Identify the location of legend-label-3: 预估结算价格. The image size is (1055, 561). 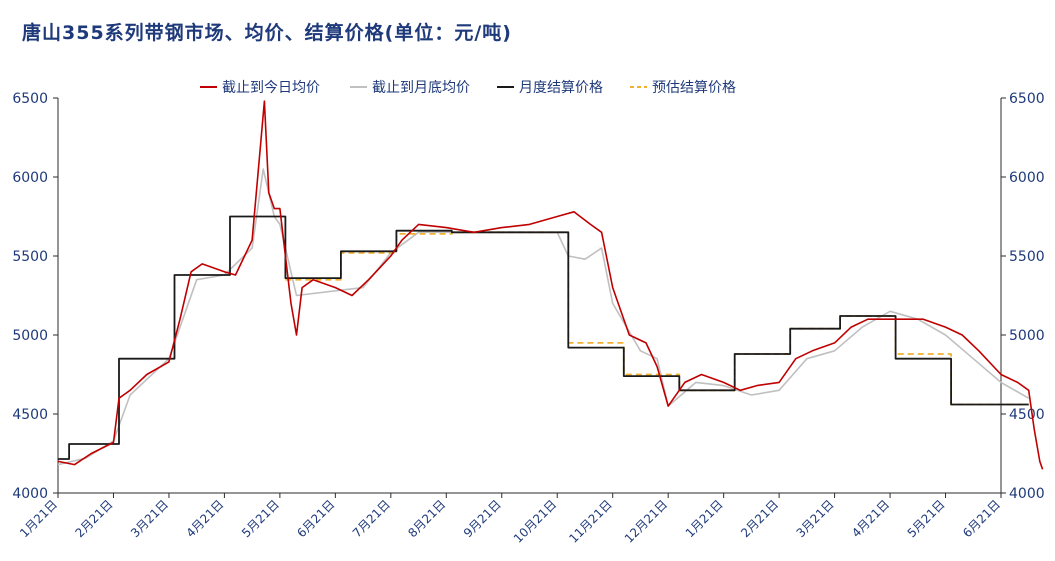
(694, 88).